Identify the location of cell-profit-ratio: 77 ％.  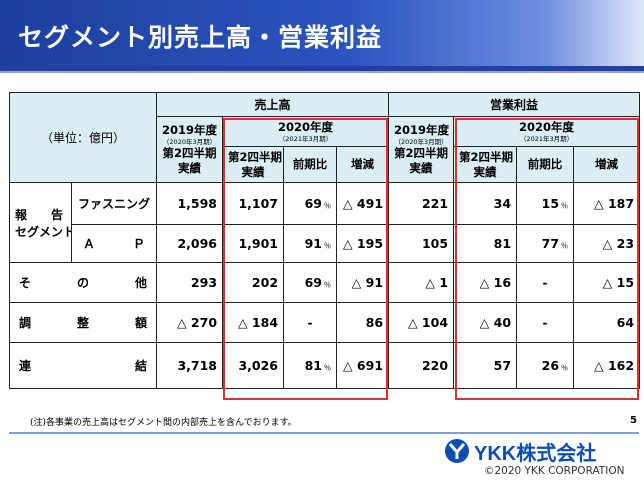
(545, 243).